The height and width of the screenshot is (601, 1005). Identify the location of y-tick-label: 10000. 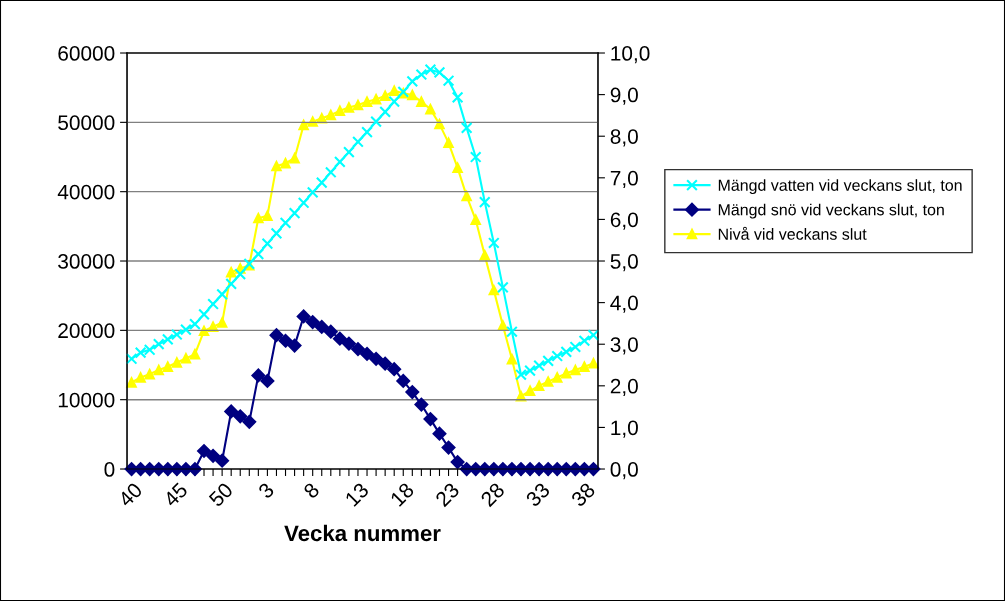
(86, 400).